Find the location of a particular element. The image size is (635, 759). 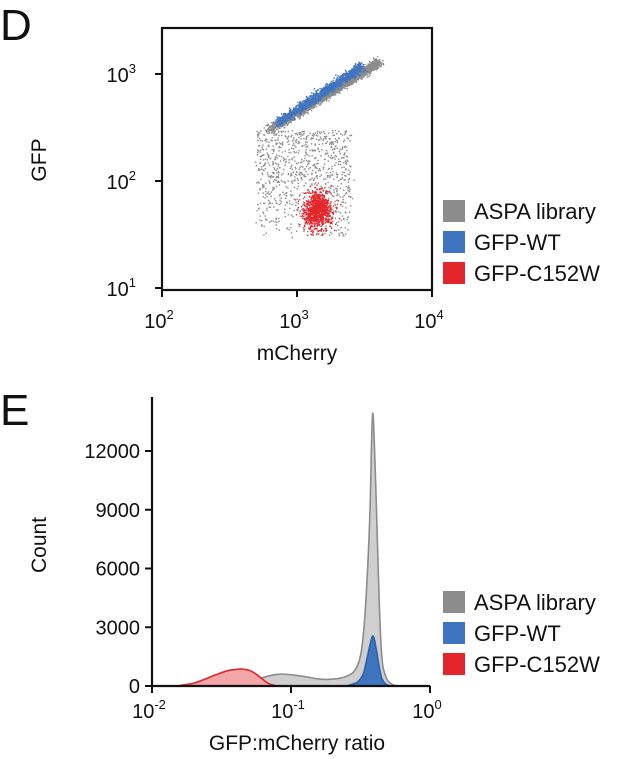

scatter-series-gfp-wt is located at coordinates (320, 95).